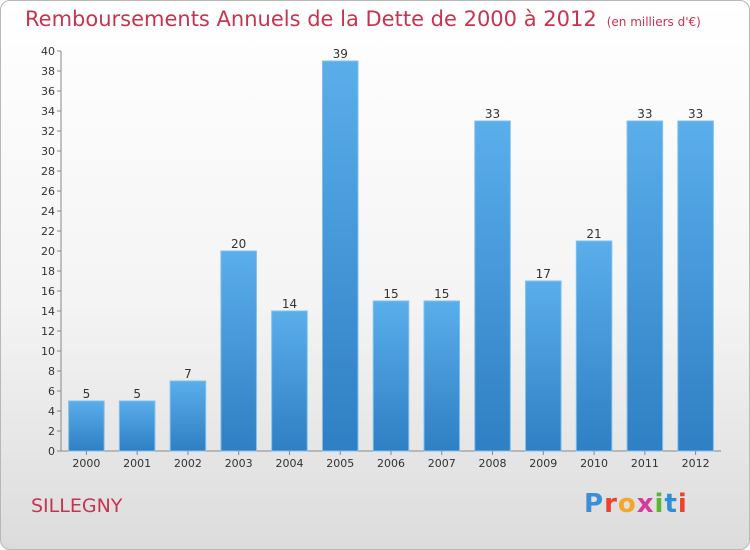 The height and width of the screenshot is (550, 750). I want to click on x-tick-label: 2004, so click(289, 463).